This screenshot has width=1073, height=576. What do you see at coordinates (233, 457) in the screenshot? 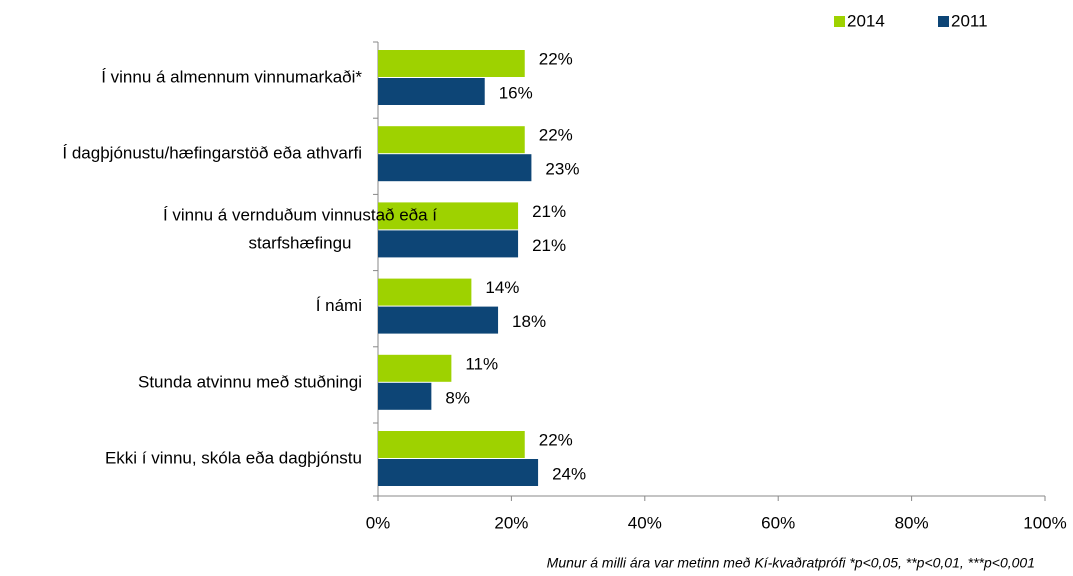
I see `category-label: Ekki í vinnu, skóla eða dagþjónstu` at bounding box center [233, 457].